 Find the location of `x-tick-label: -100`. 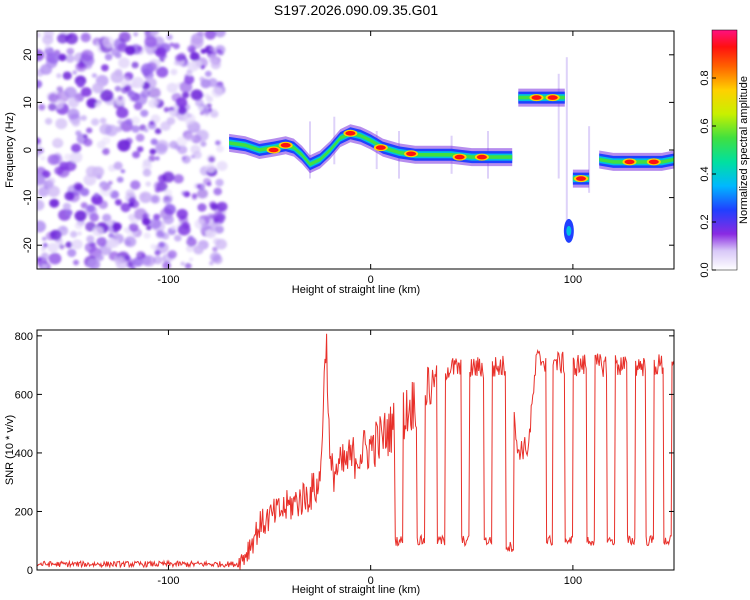

x-tick-label: -100 is located at coordinates (168, 280).